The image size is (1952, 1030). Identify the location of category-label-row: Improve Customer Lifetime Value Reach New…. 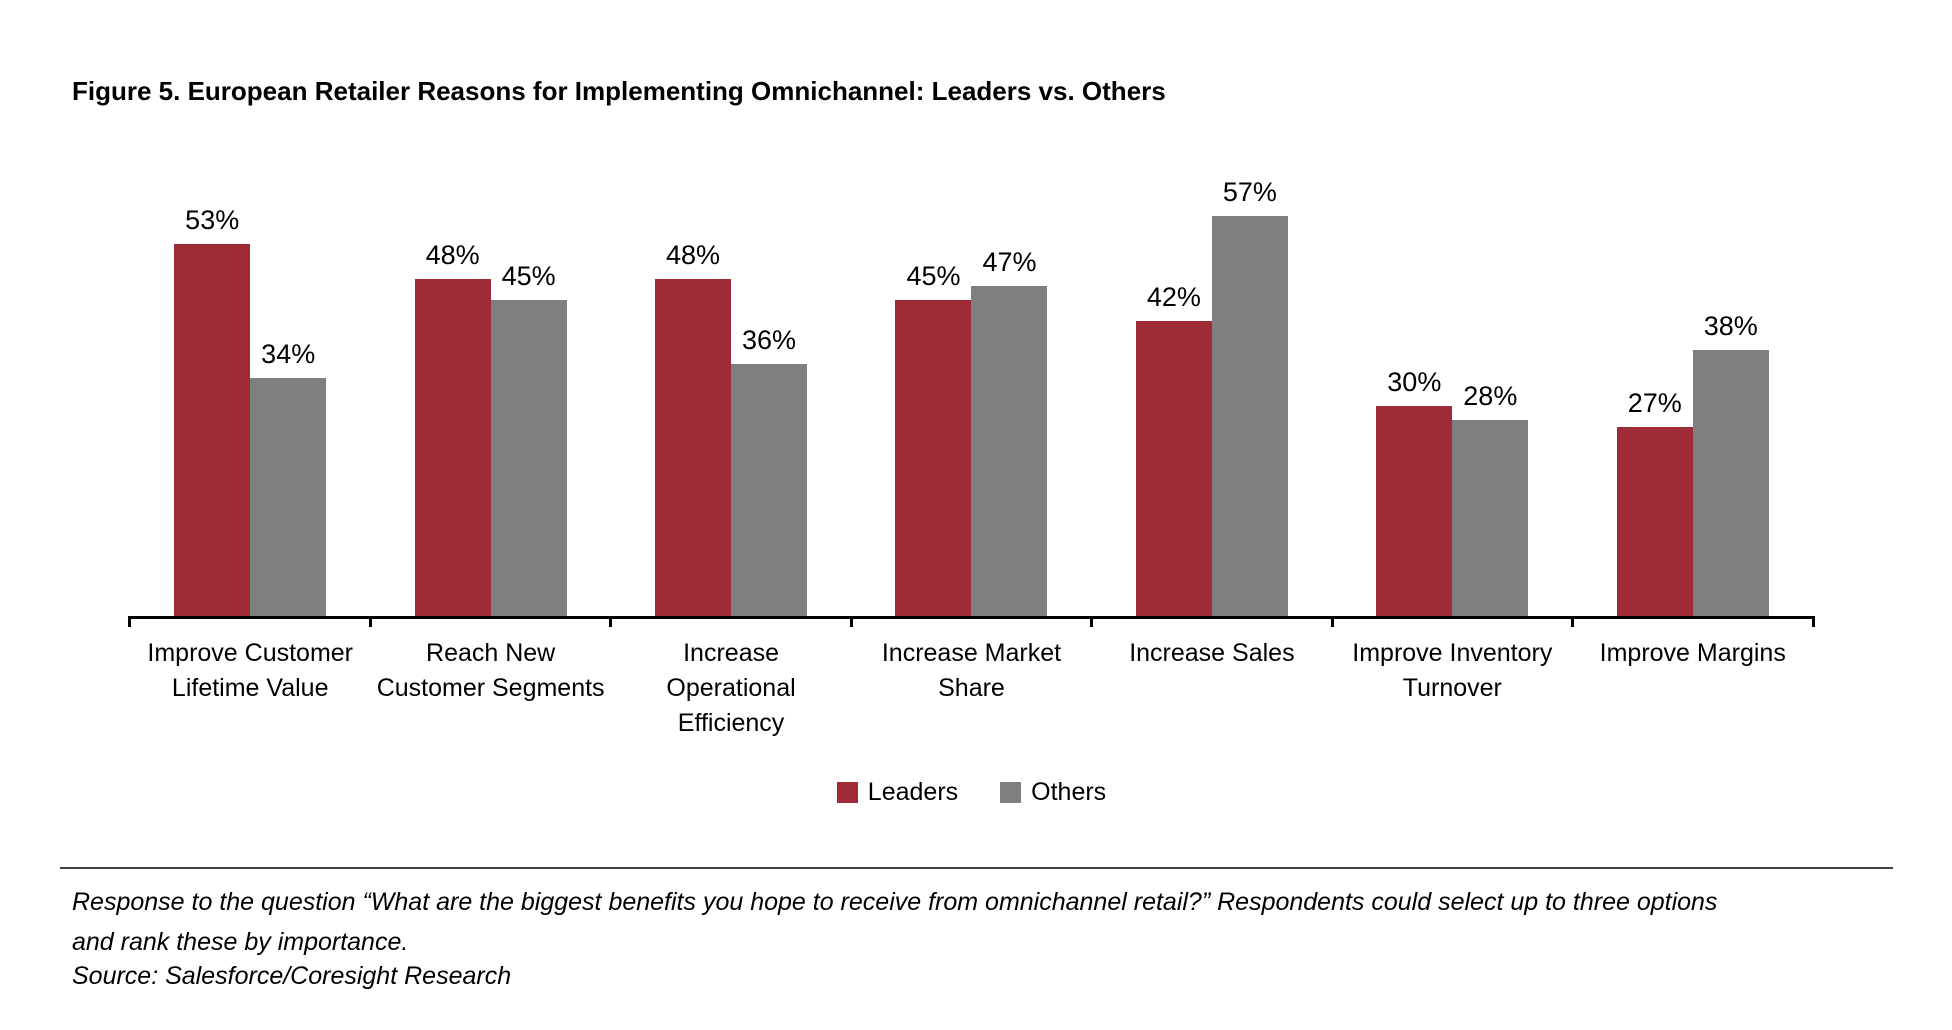
(971, 688).